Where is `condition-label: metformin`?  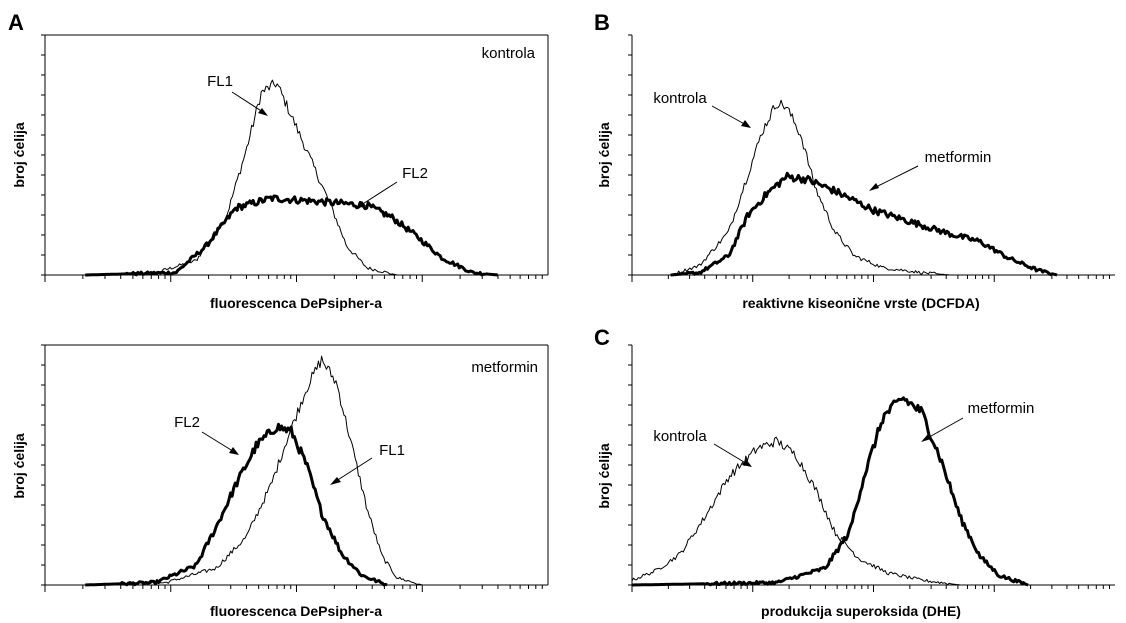
condition-label: metformin is located at coordinates (504, 367).